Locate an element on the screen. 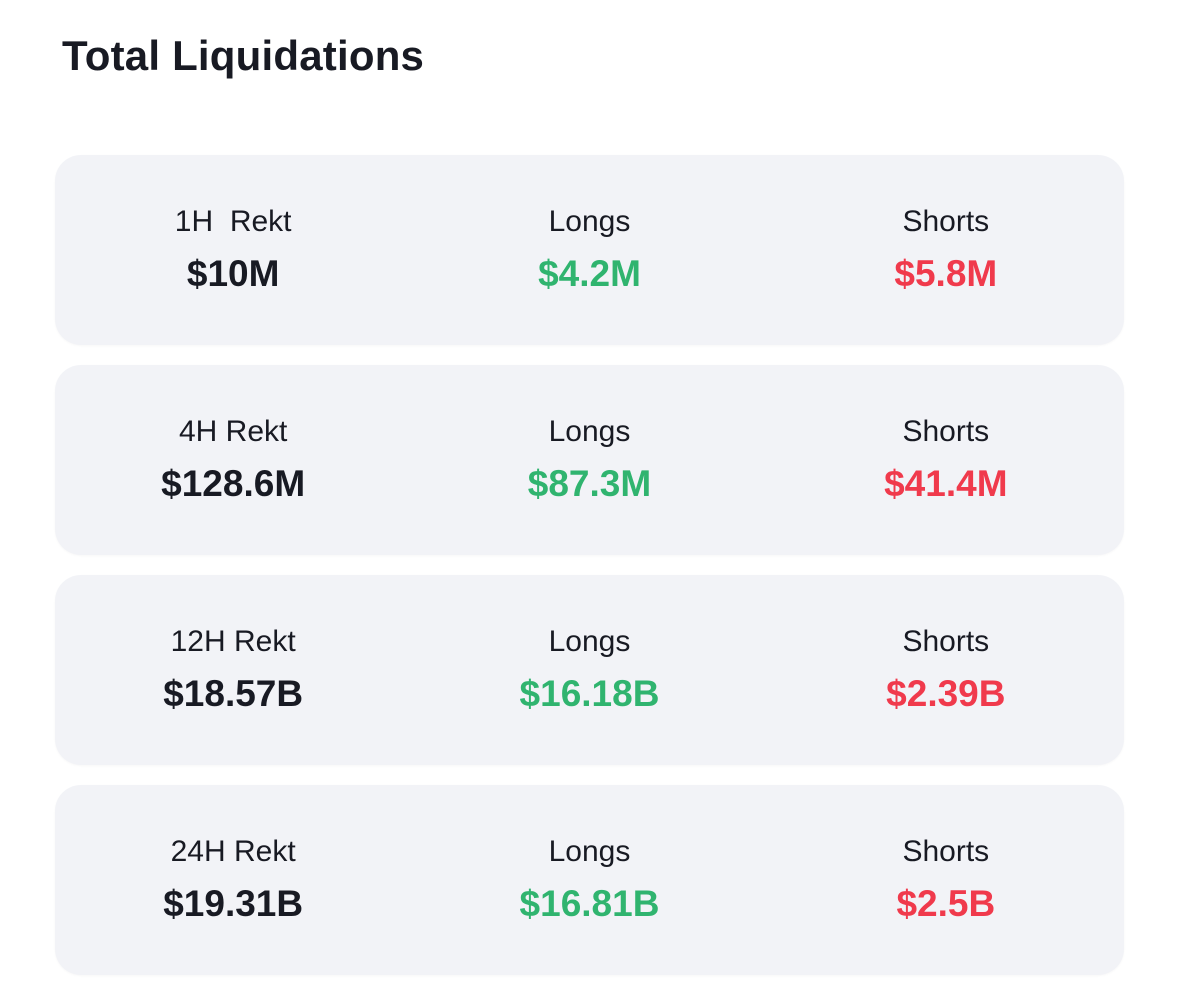 The image size is (1179, 986). longs-value: $87.3M is located at coordinates (589, 483).